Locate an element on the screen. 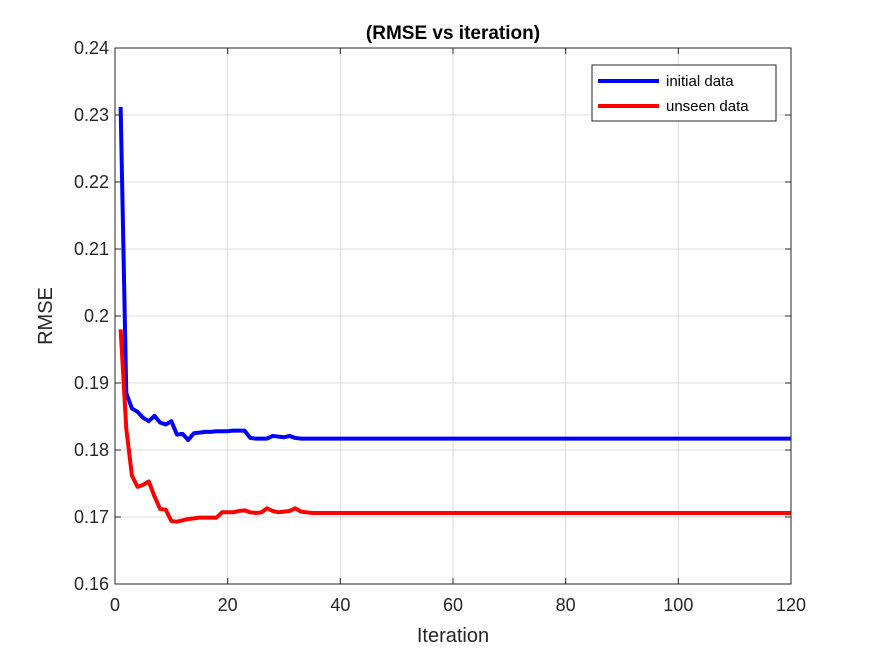  y-tick-label: 0.17 is located at coordinates (91, 517).